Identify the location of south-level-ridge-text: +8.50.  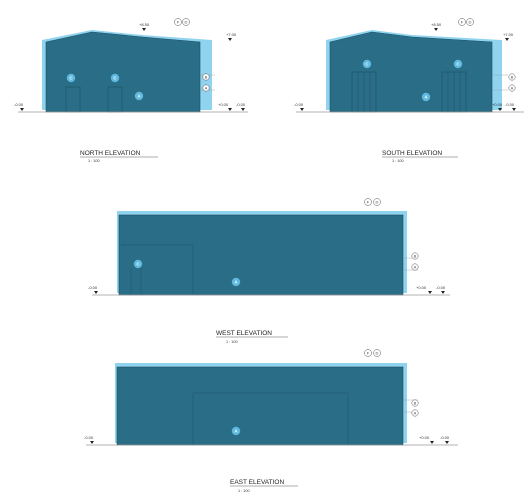
(436, 24).